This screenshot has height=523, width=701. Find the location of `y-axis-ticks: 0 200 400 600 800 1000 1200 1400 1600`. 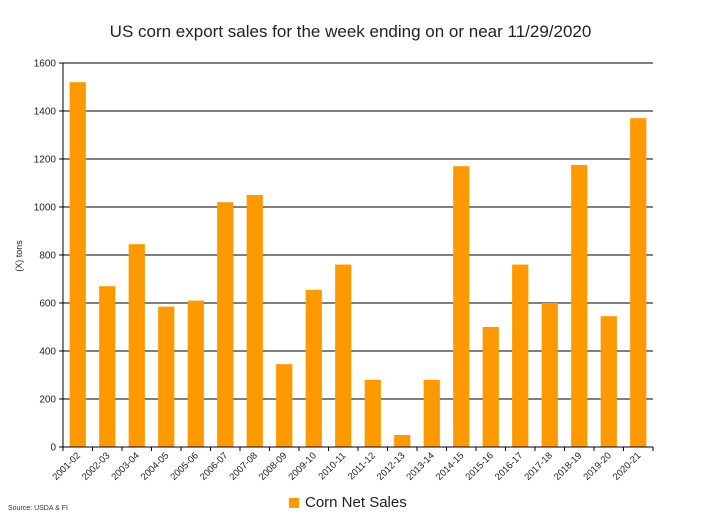

y-axis-ticks: 0 200 400 600 800 1000 1200 1400 1600 is located at coordinates (48, 256).